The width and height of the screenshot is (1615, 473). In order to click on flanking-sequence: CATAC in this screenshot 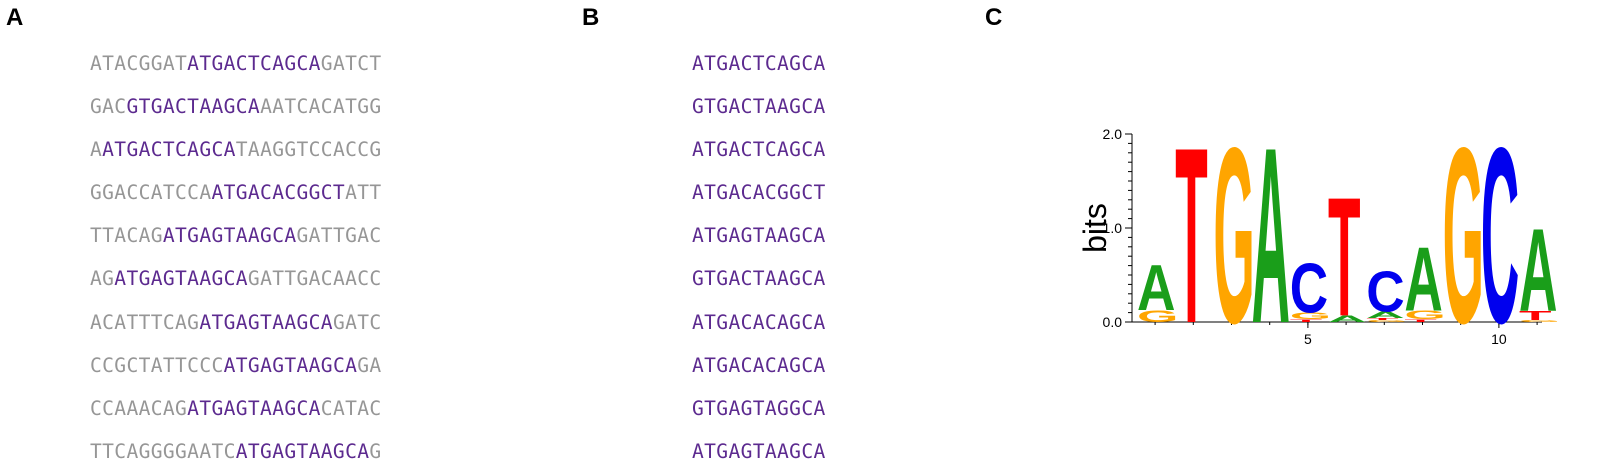, I will do `click(351, 408)`.